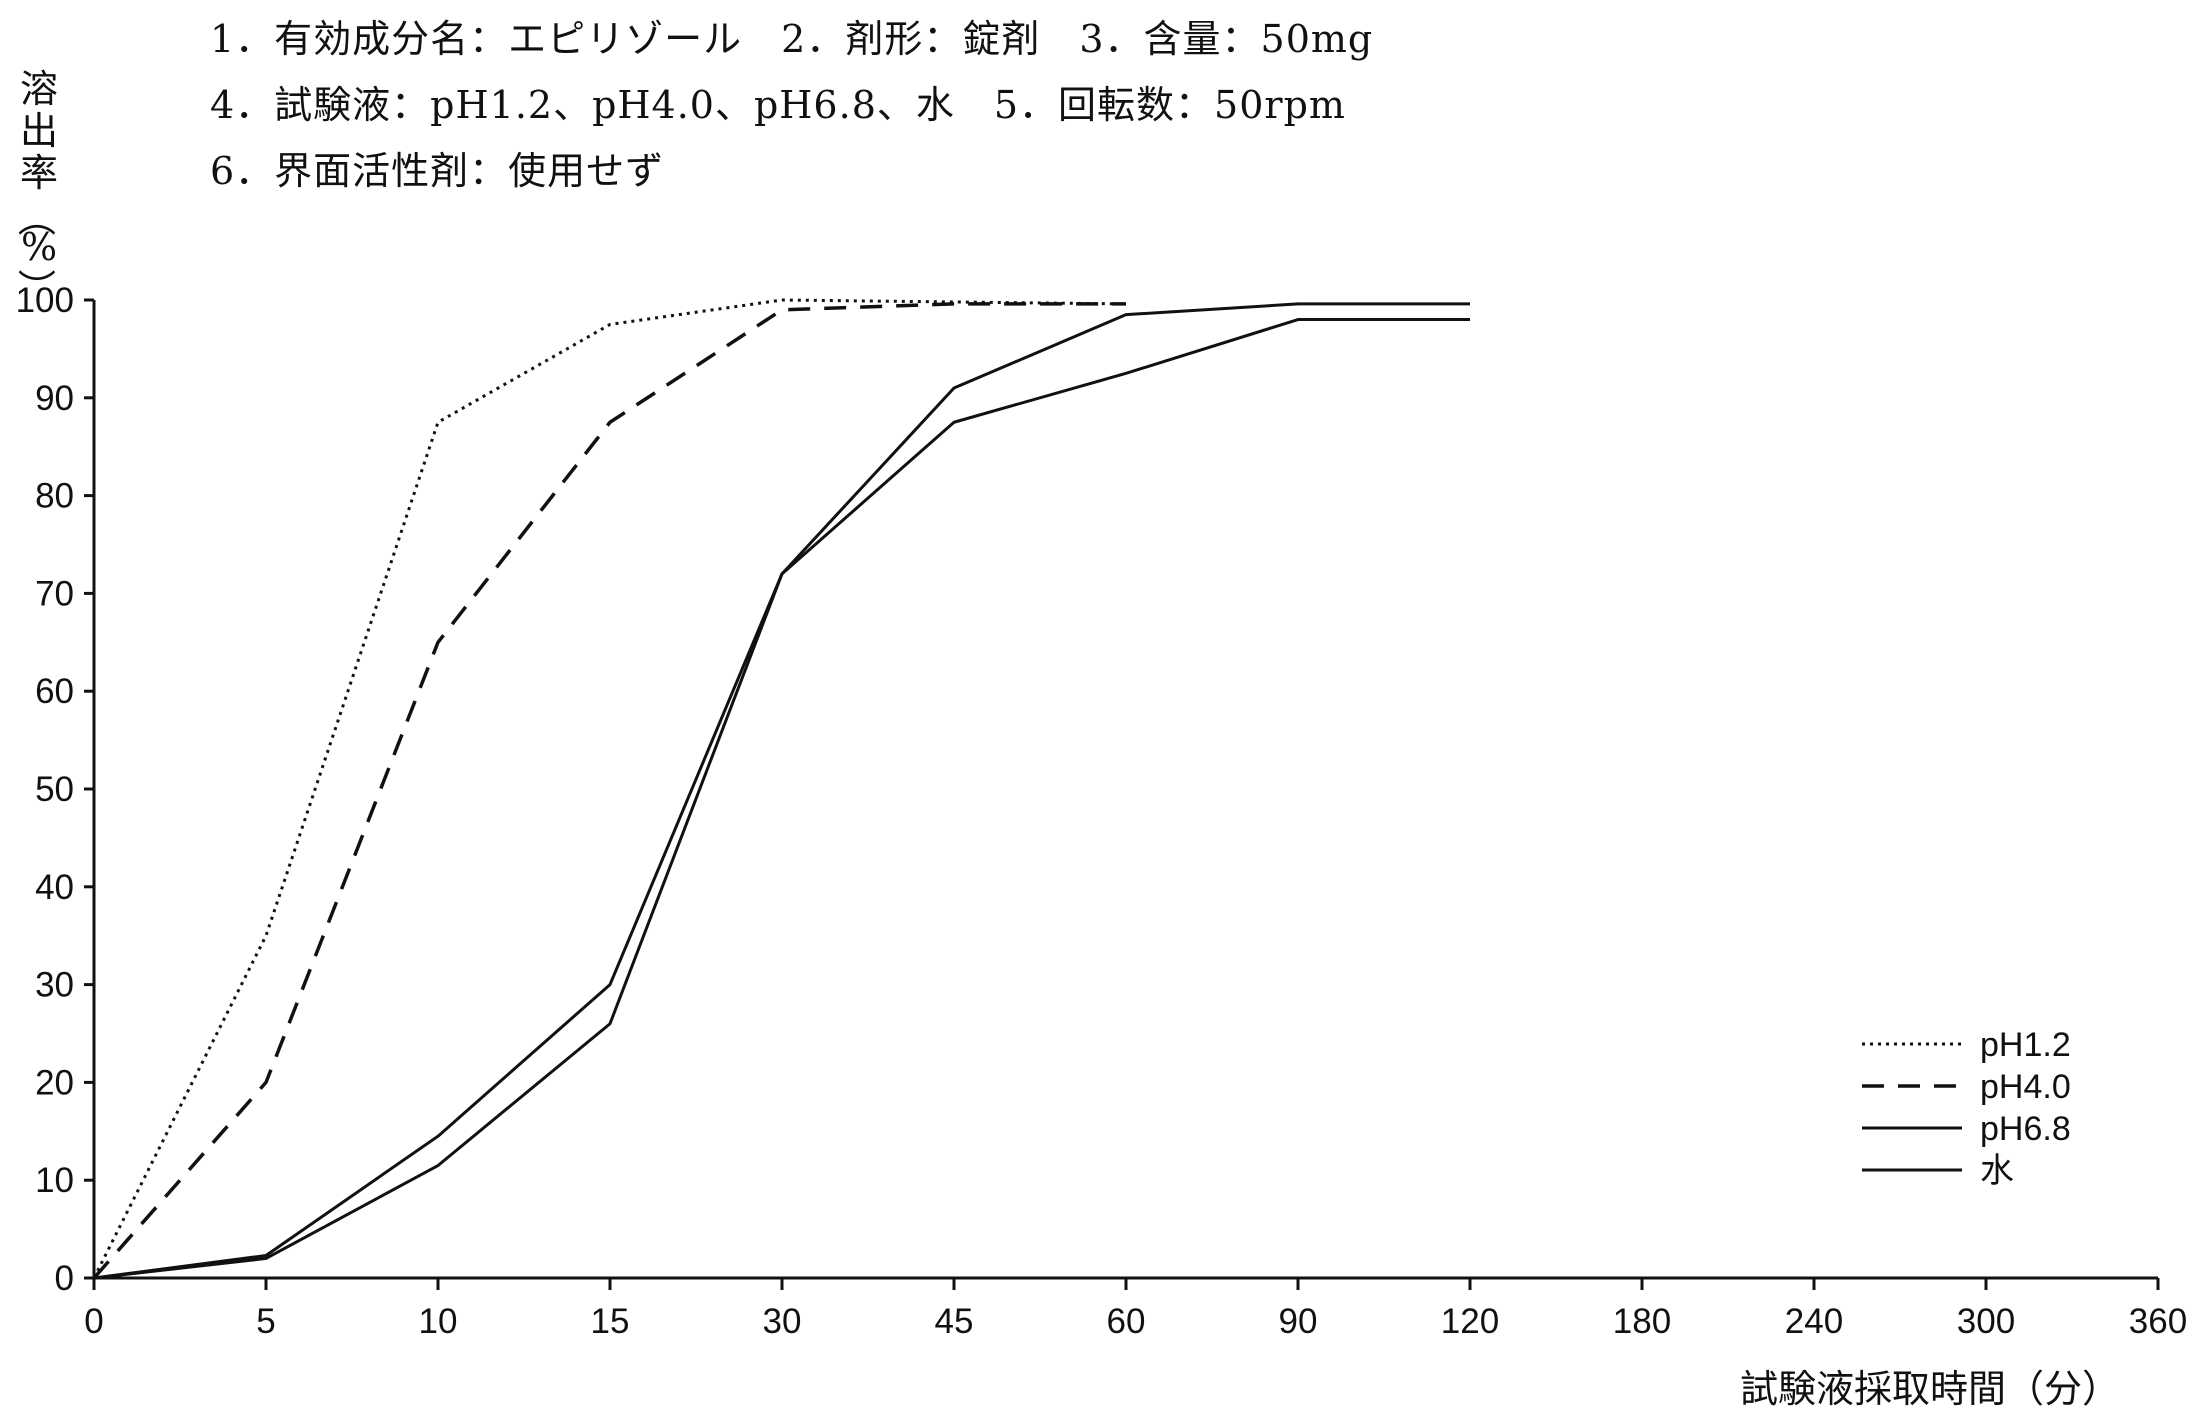 This screenshot has height=1417, width=2198. Describe the element at coordinates (54, 985) in the screenshot. I see `y-tick-label: 30` at that location.